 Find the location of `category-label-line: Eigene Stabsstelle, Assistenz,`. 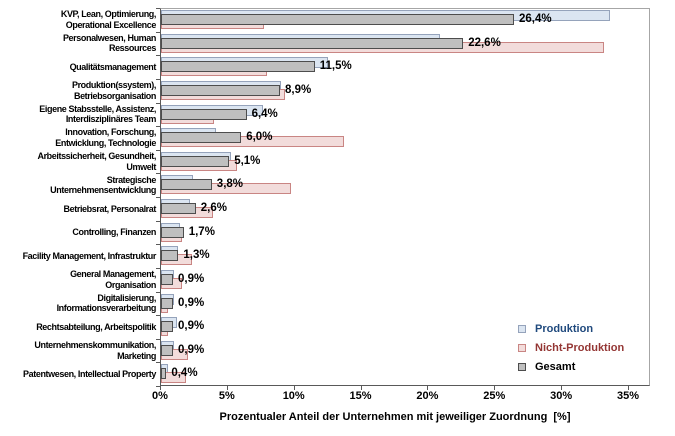

category-label-line: Eigene Stabsstelle, Assistenz, is located at coordinates (97, 108).